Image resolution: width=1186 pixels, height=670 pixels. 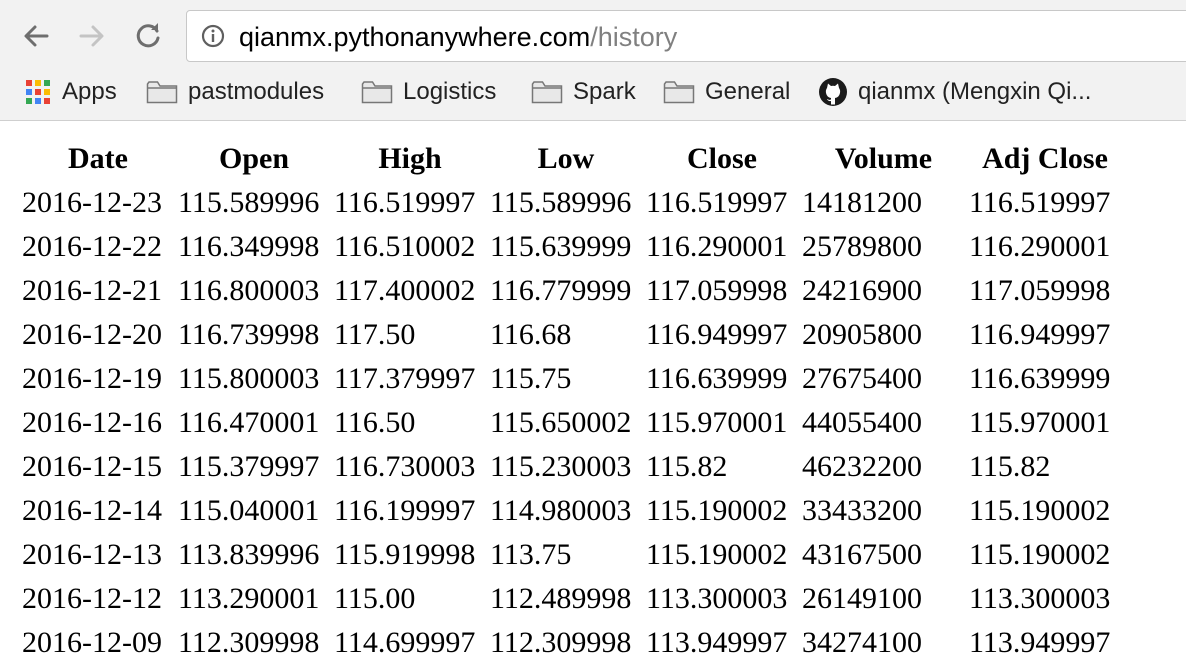 What do you see at coordinates (375, 422) in the screenshot?
I see `cell-high: 116.50` at bounding box center [375, 422].